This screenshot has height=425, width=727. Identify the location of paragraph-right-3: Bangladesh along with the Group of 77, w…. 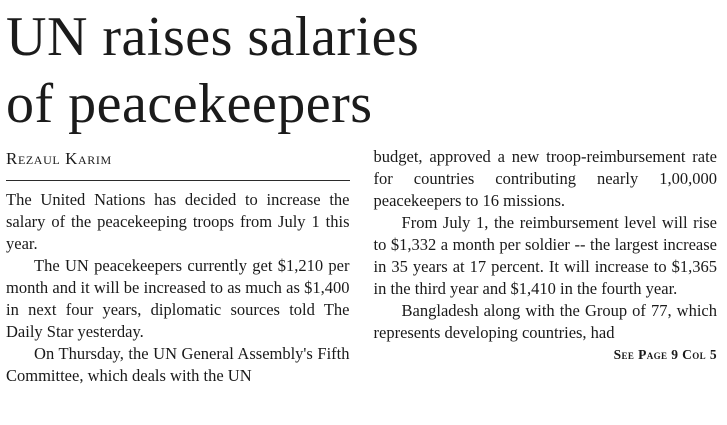
(545, 321).